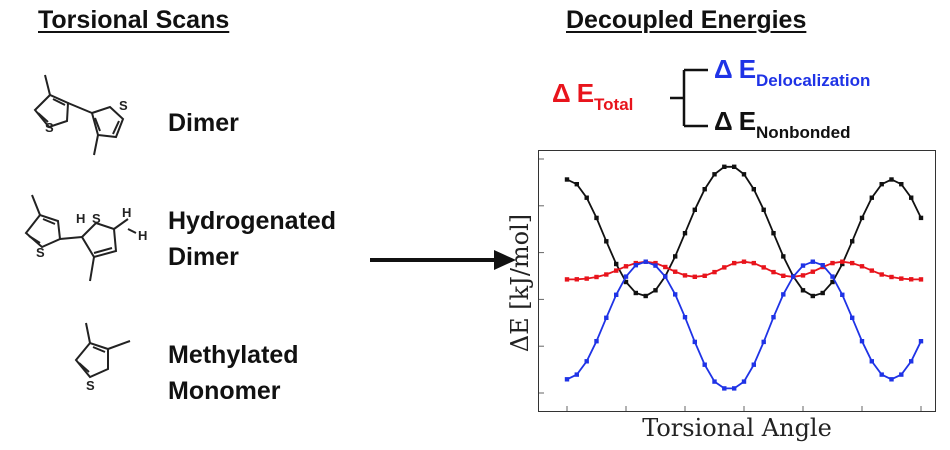  What do you see at coordinates (233, 373) in the screenshot?
I see `molecule-label-methylated-monomer: Methylated Monomer` at bounding box center [233, 373].